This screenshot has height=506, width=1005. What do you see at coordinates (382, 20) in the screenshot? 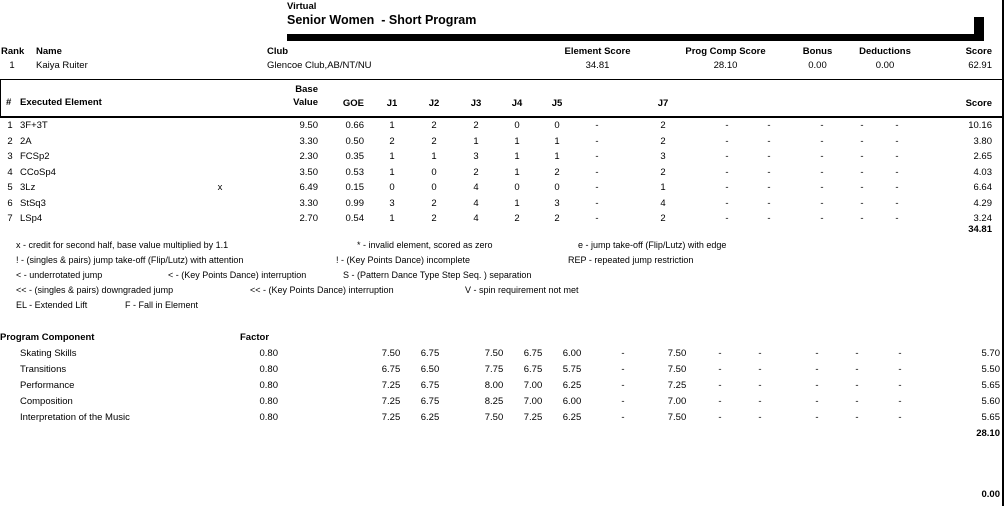
I see `segment-title: Senior Women - Short Program` at bounding box center [382, 20].